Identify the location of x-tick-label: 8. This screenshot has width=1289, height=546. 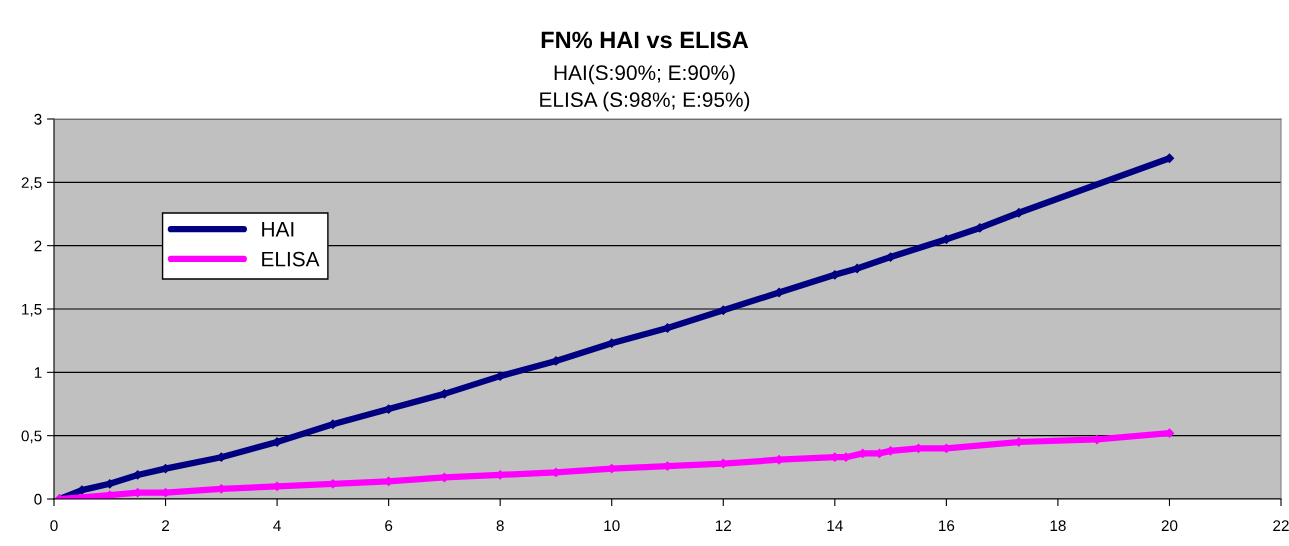
(500, 526).